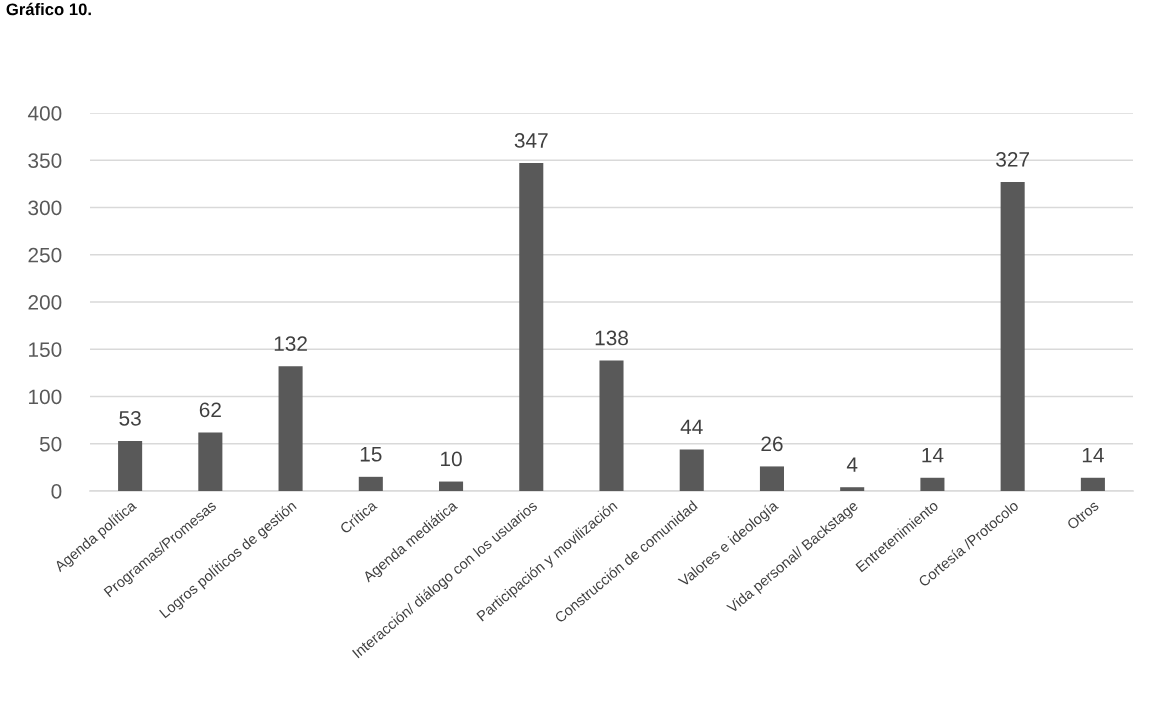 The image size is (1174, 709). What do you see at coordinates (45, 302) in the screenshot?
I see `y-tick-label: 200` at bounding box center [45, 302].